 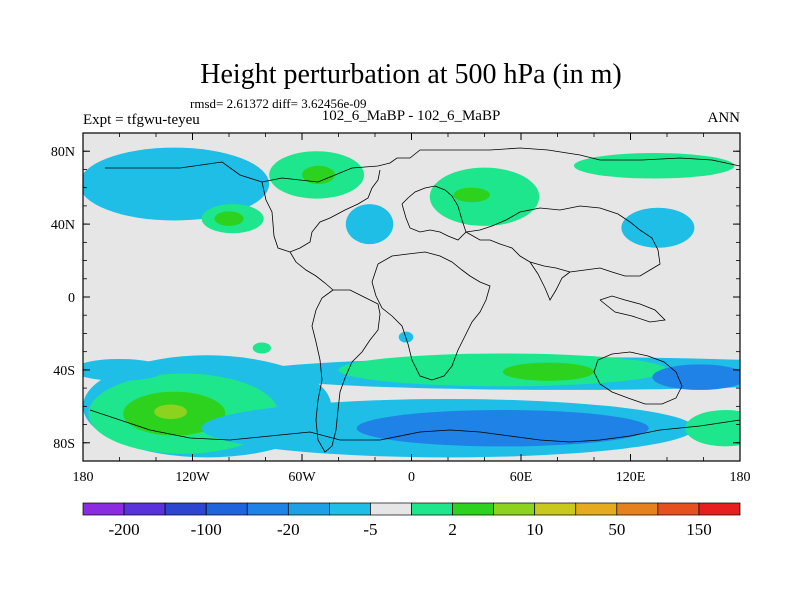 What do you see at coordinates (631, 477) in the screenshot?
I see `x-tick-label-5: 120E` at bounding box center [631, 477].